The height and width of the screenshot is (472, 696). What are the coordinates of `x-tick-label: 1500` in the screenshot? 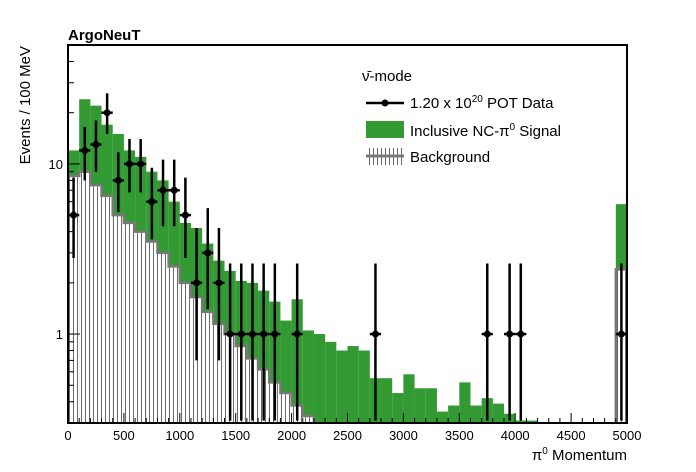 It's located at (235, 435).